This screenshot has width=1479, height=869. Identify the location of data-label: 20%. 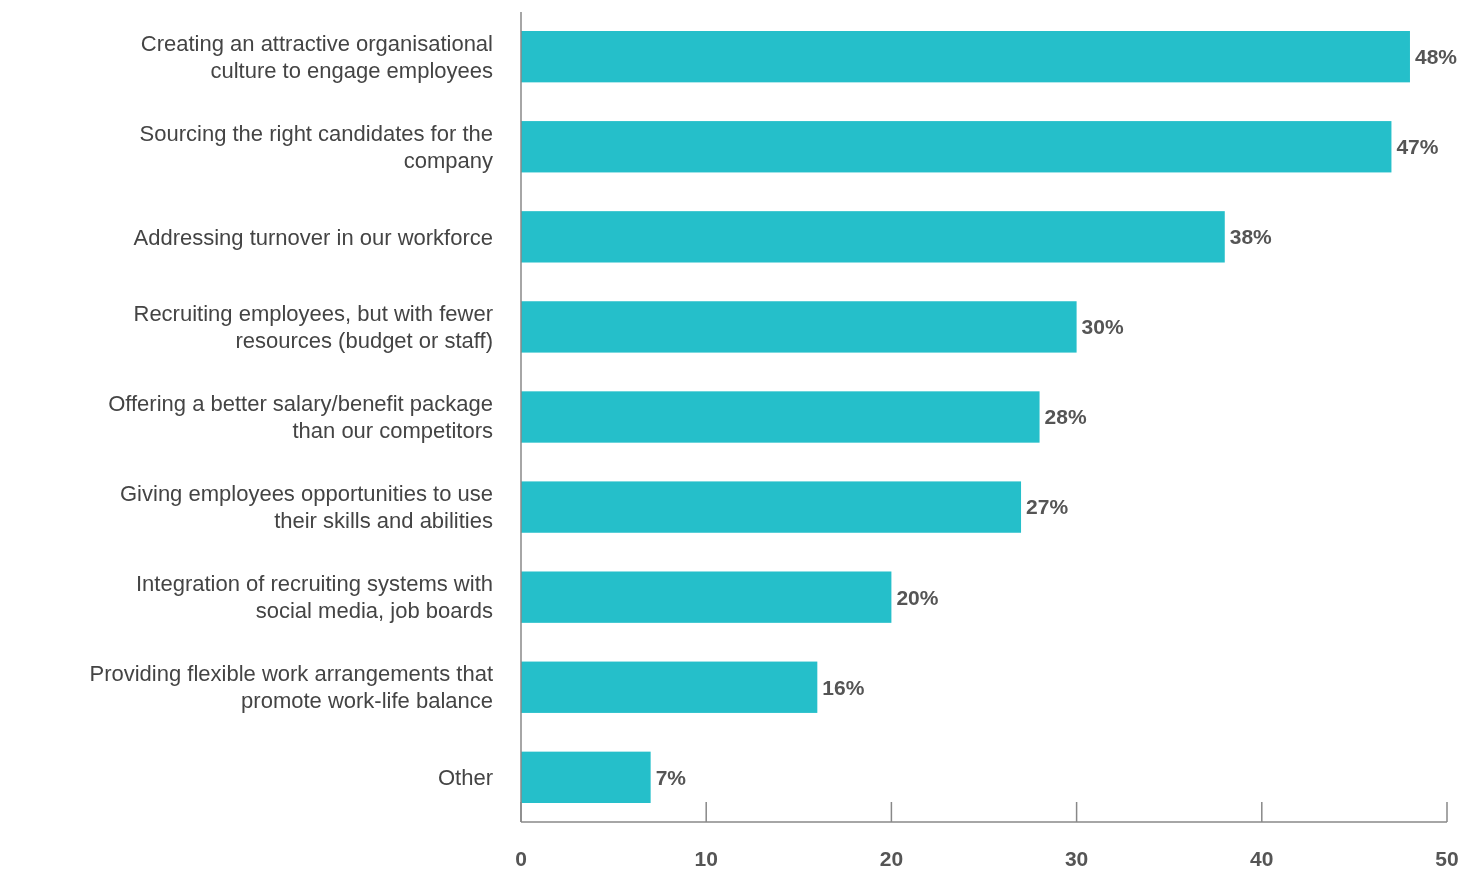
(917, 597).